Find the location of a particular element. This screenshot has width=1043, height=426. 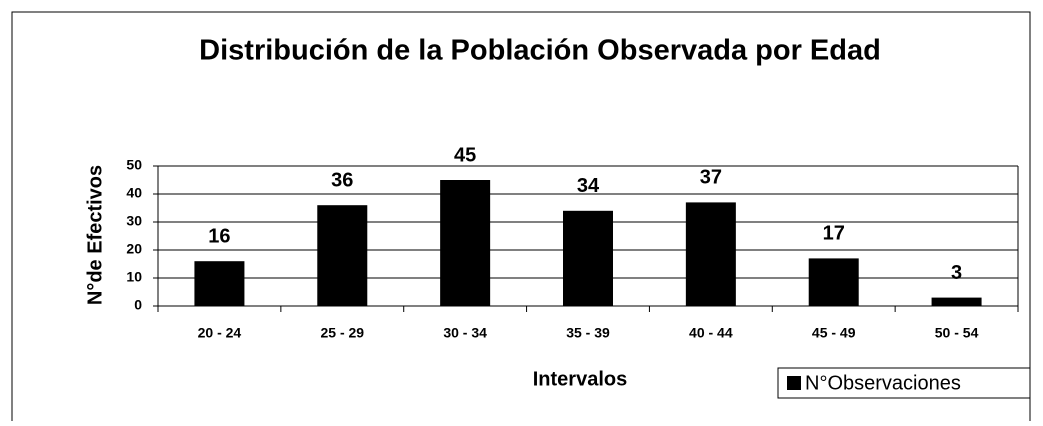

data-label: 3 is located at coordinates (956, 273).